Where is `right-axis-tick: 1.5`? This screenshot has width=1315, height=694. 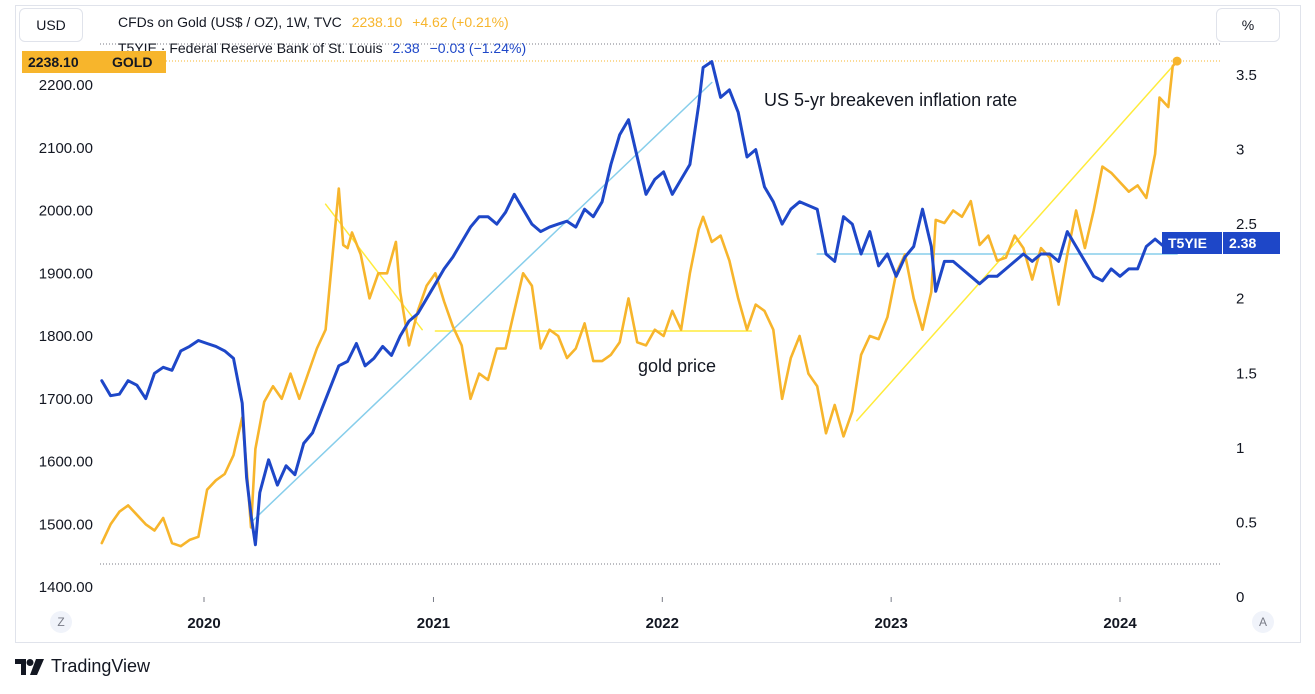 right-axis-tick: 1.5 is located at coordinates (1246, 373).